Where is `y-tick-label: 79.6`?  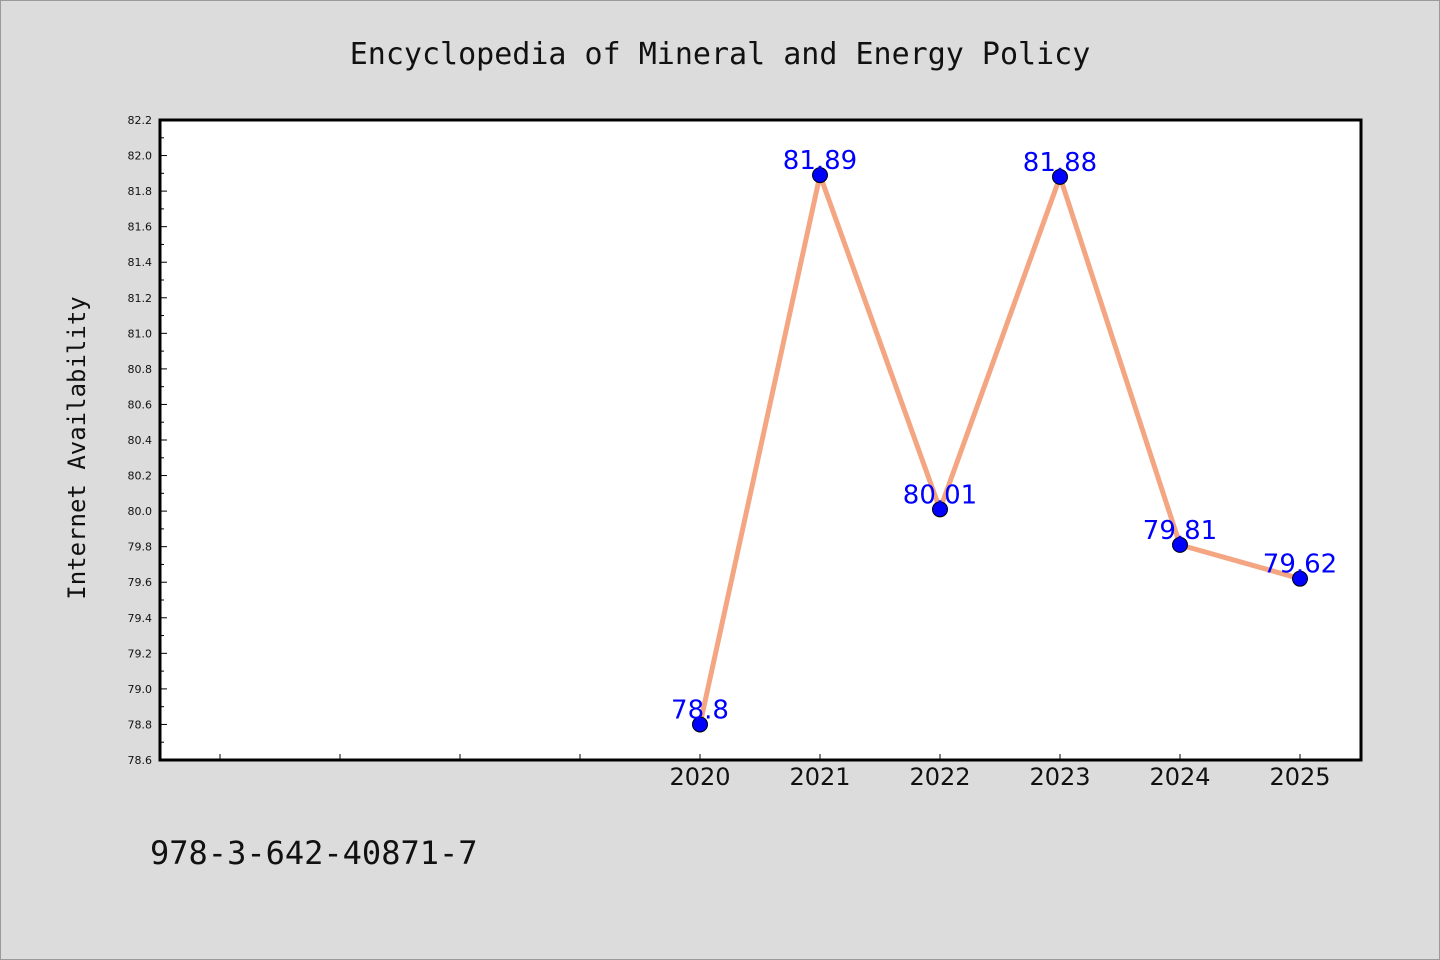 y-tick-label: 79.6 is located at coordinates (140, 582).